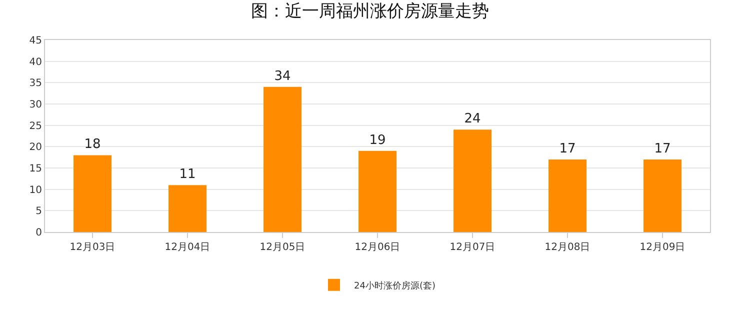  Describe the element at coordinates (35, 148) in the screenshot. I see `y-tick-label: 20` at that location.